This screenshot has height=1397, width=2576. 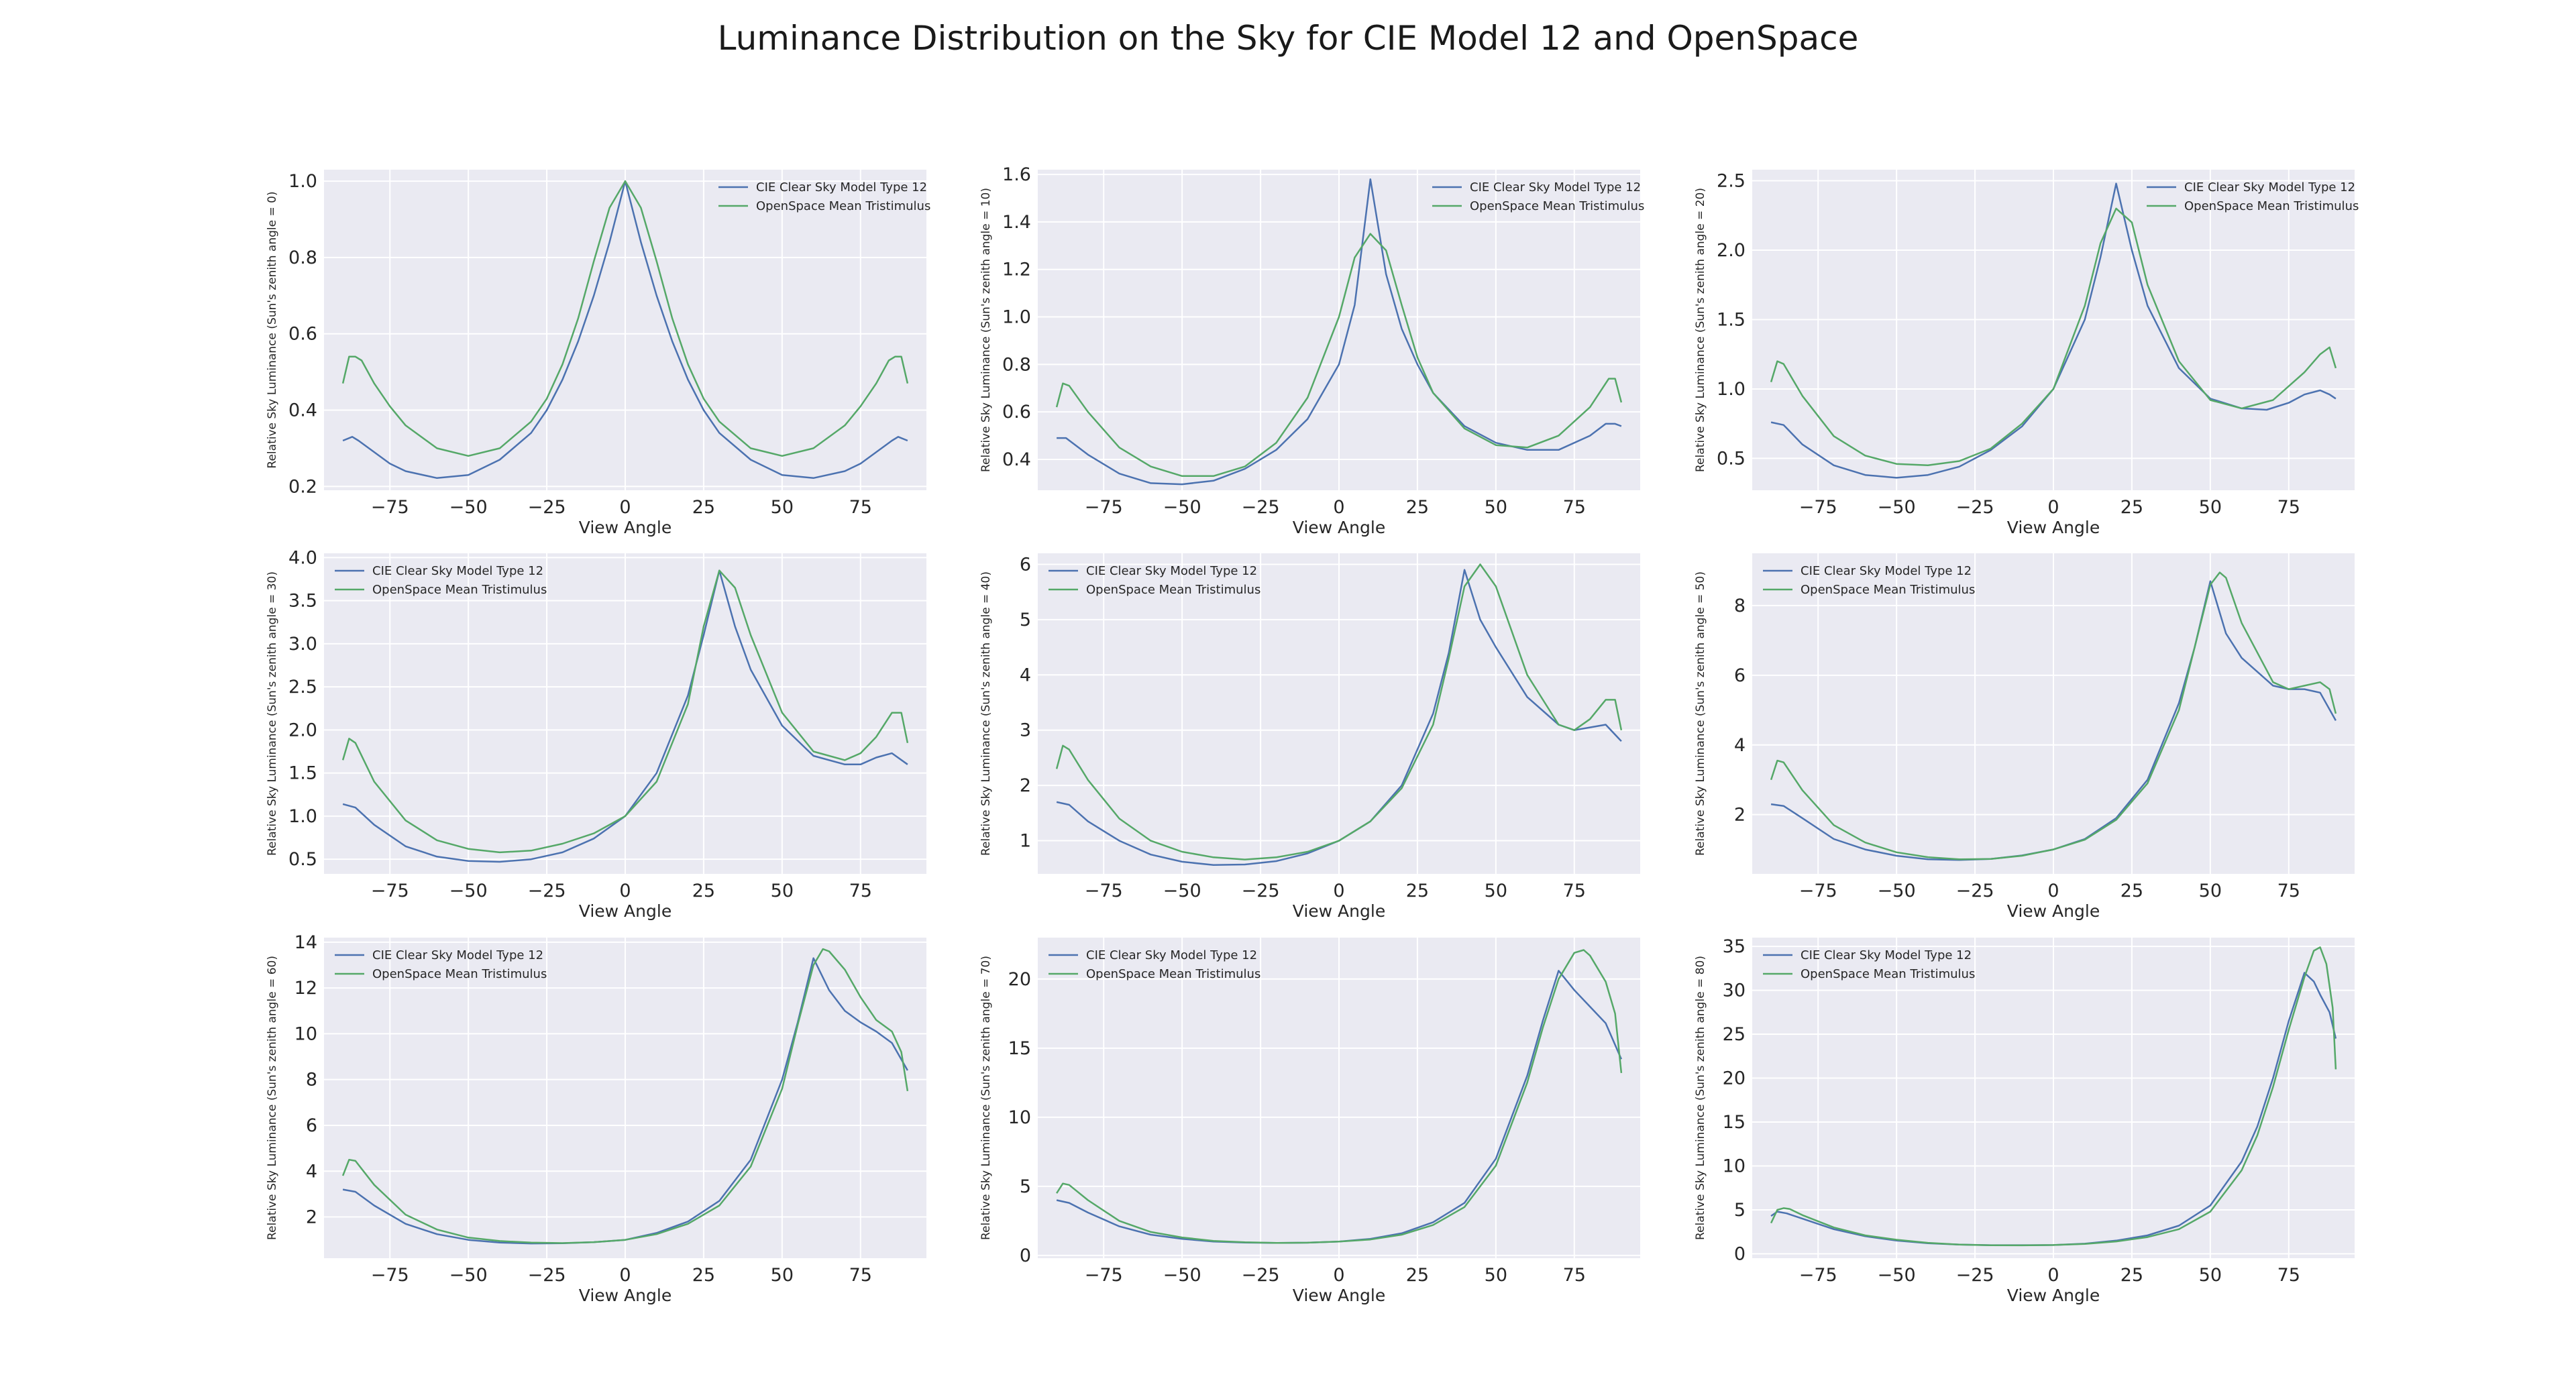 I want to click on y-tick-label: 1.0, so click(x=302, y=816).